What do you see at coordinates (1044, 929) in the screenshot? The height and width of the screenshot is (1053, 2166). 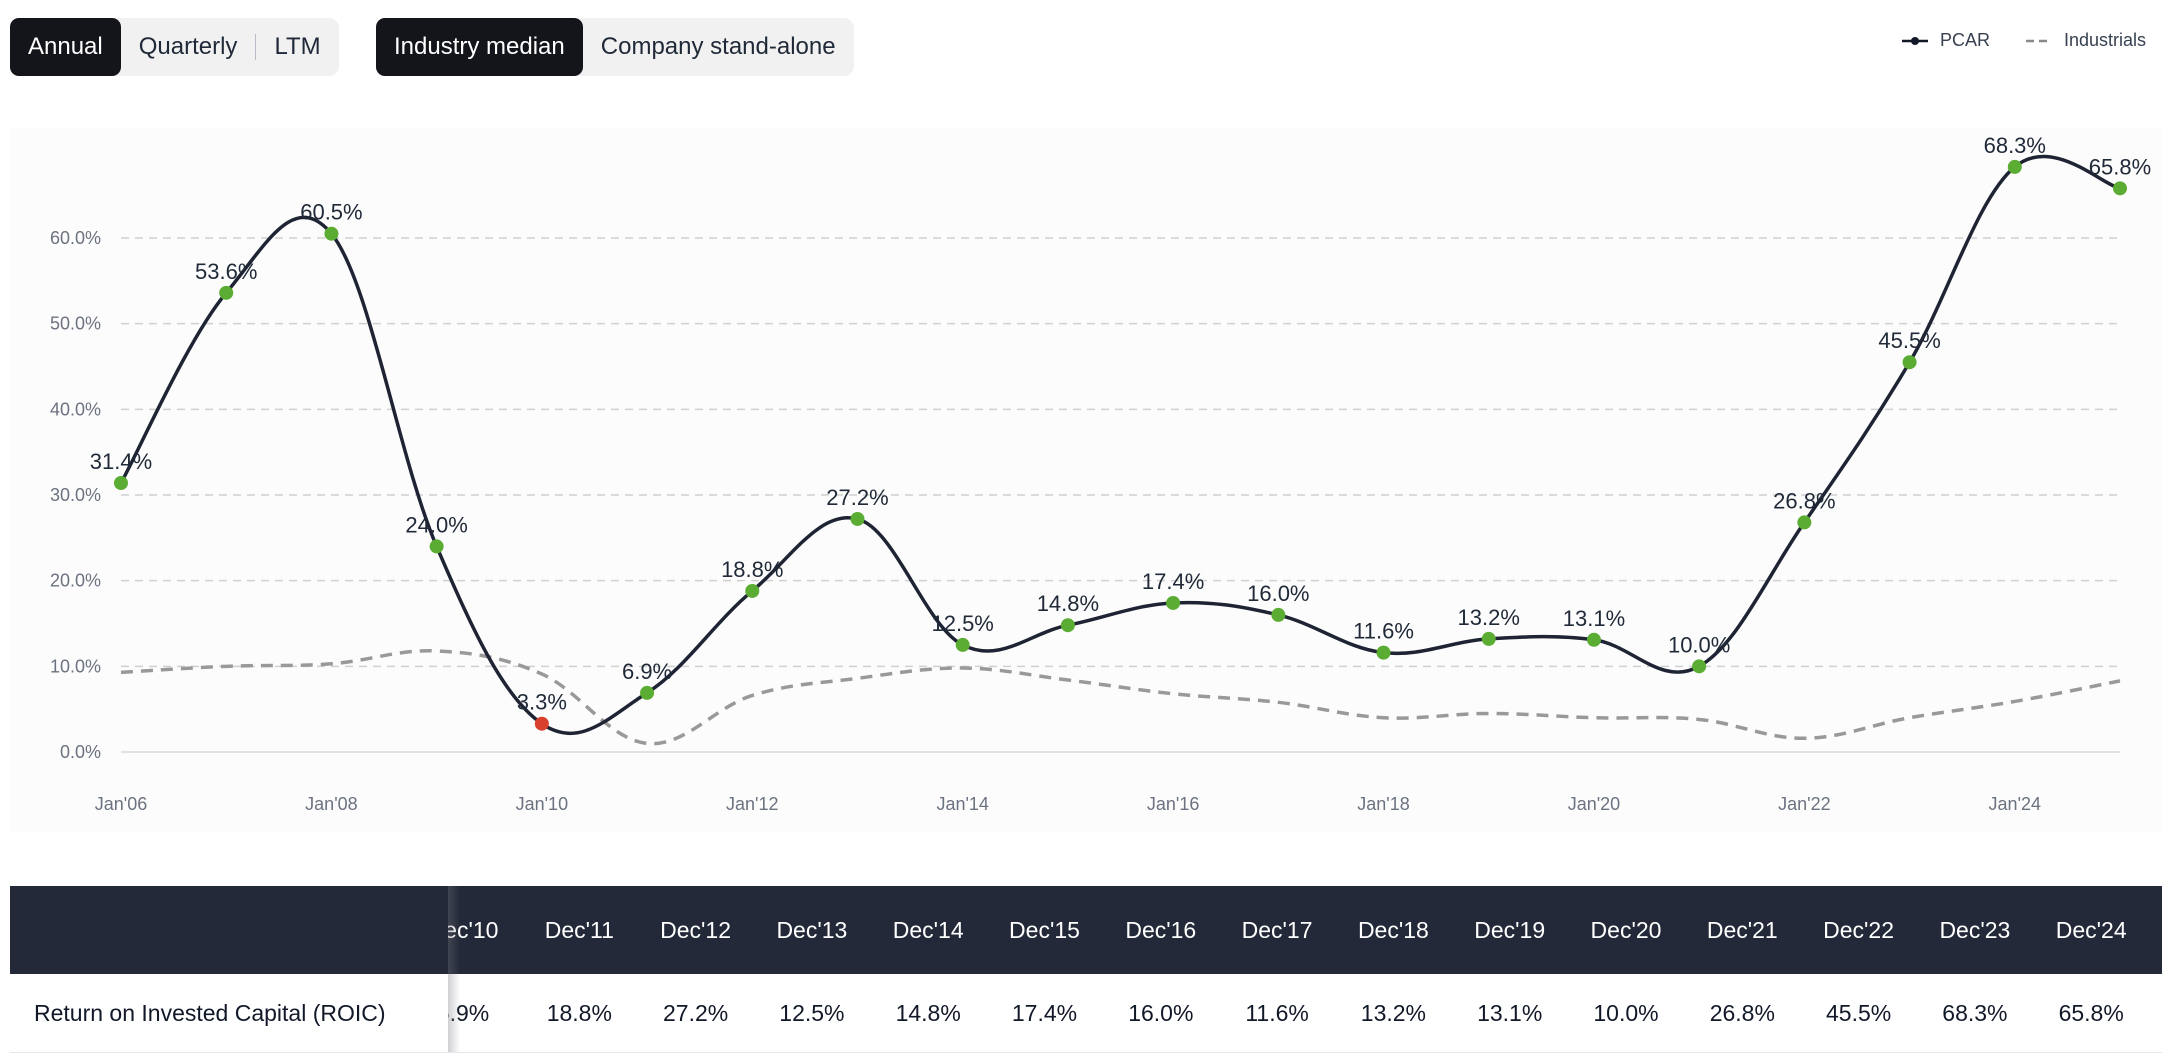 I see `column-header: Dec'15` at bounding box center [1044, 929].